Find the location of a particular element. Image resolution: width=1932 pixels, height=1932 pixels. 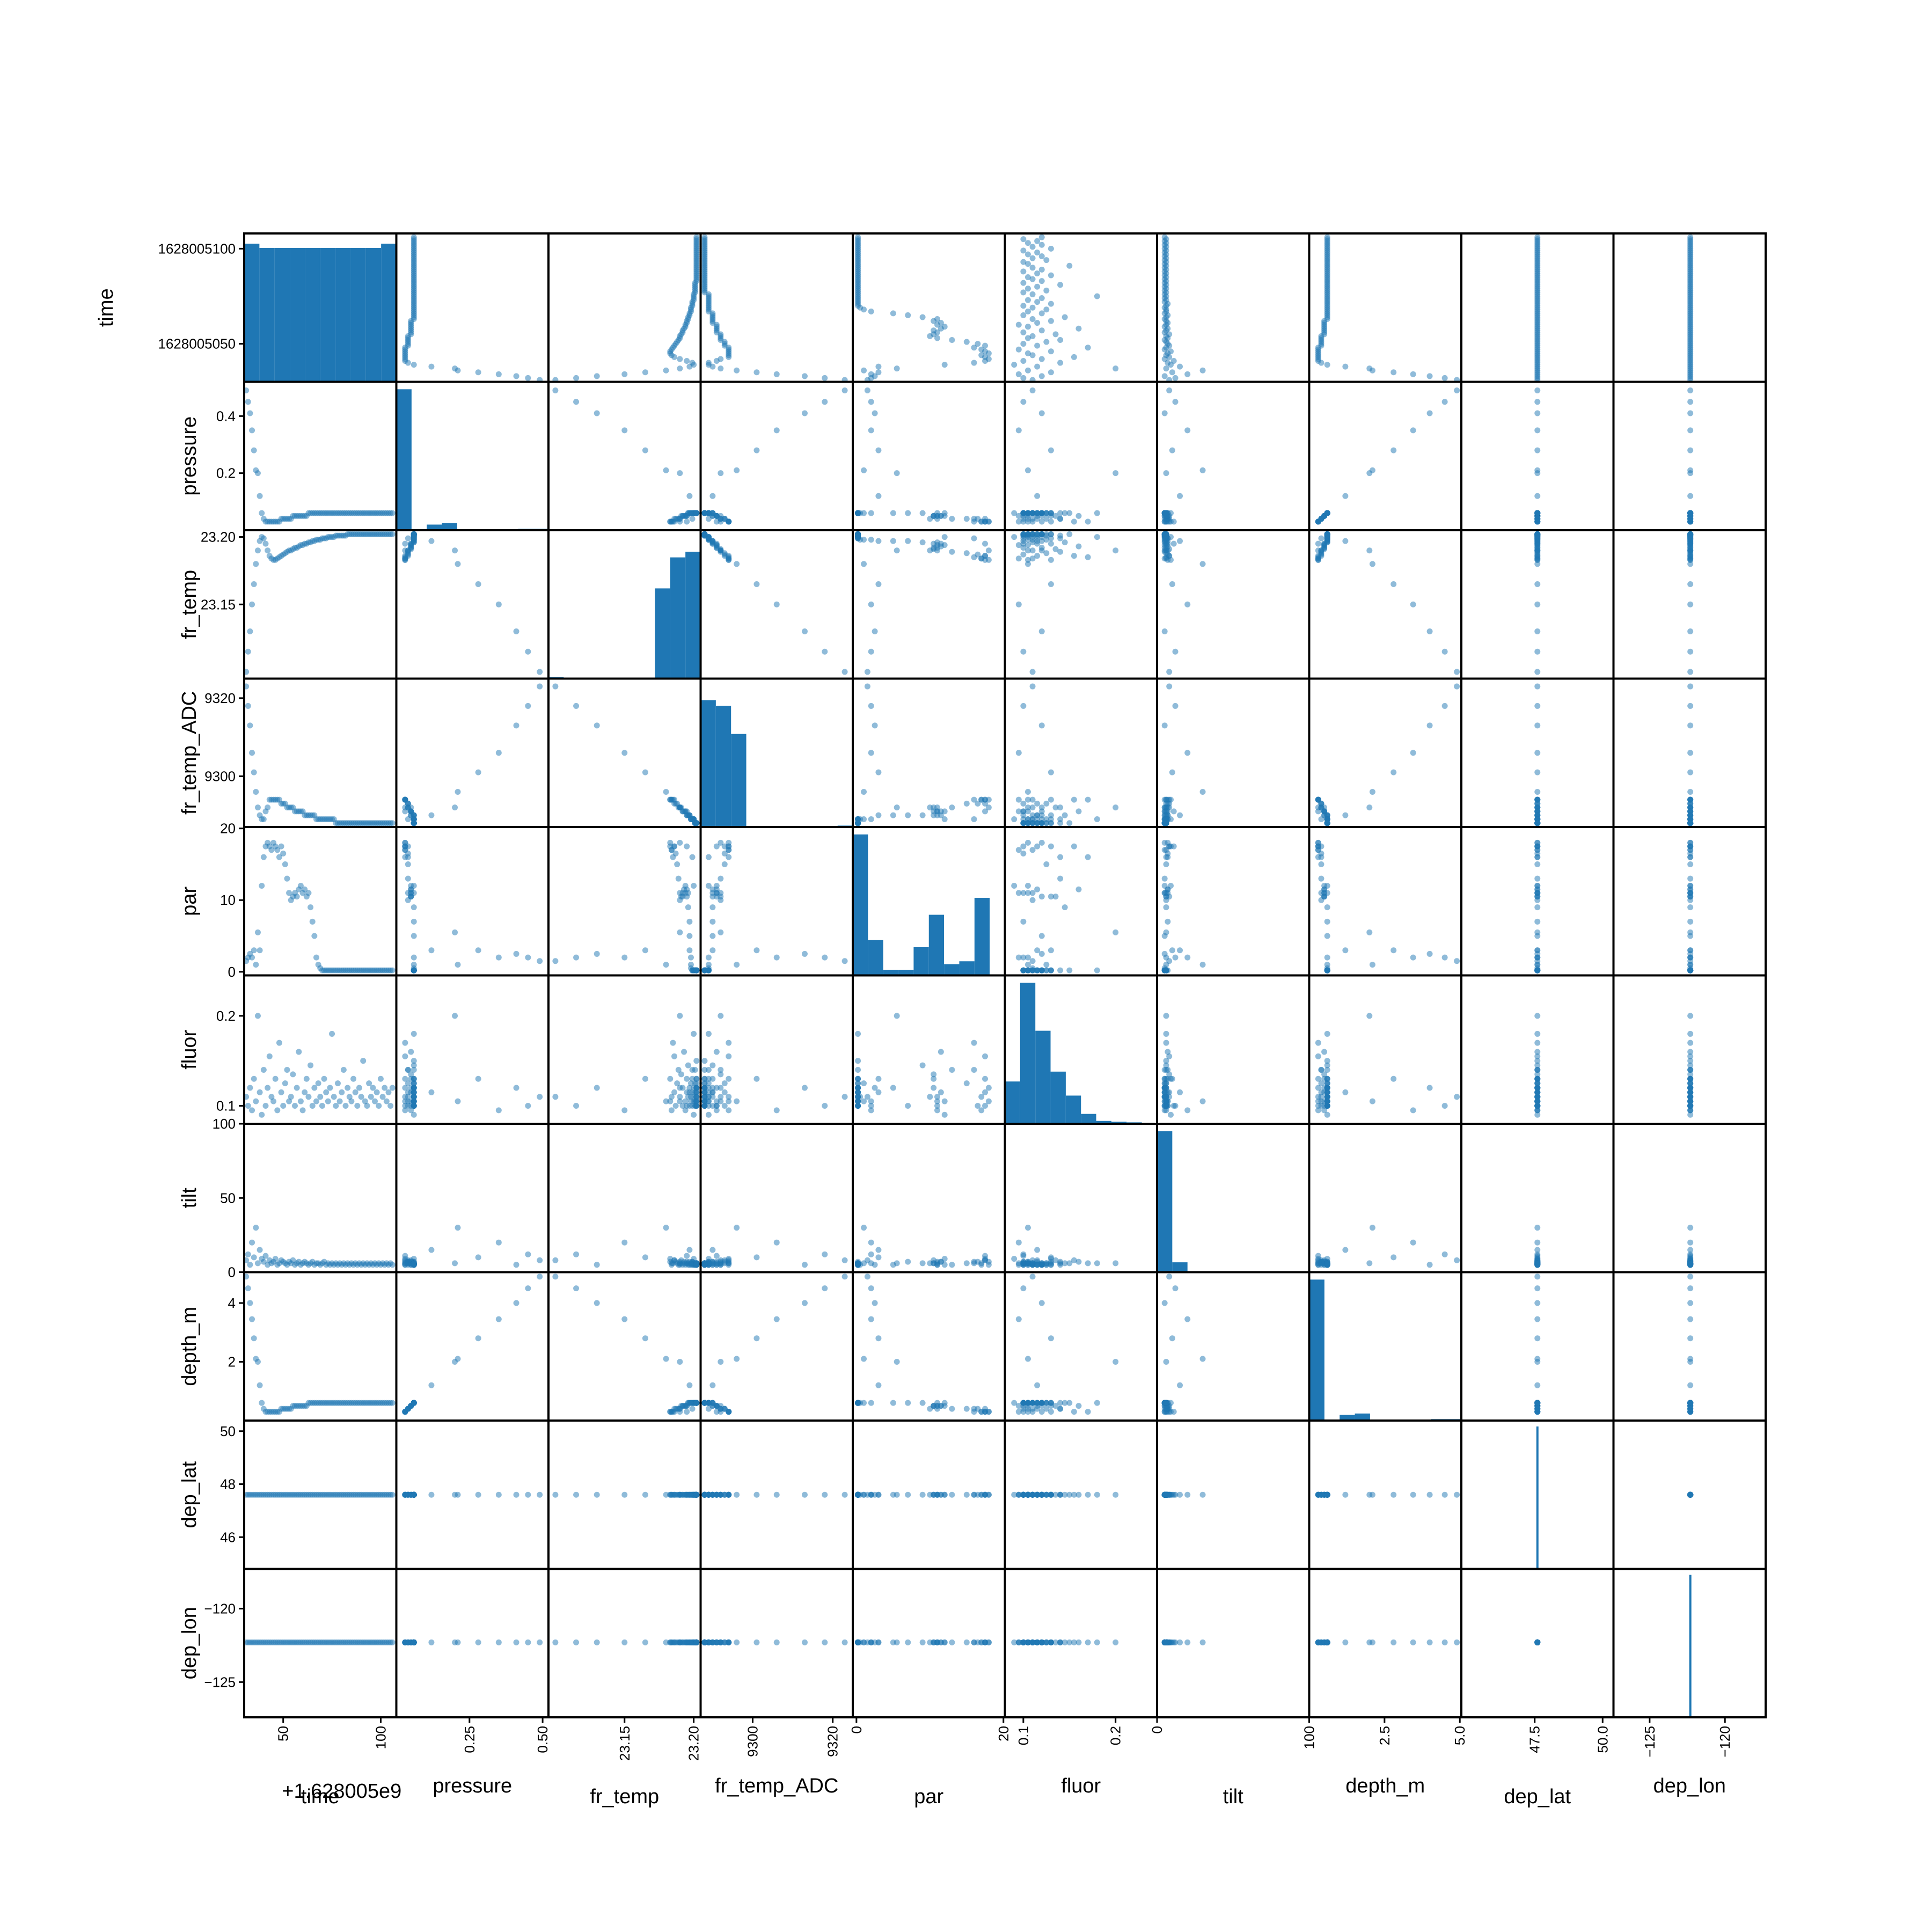

panel-time-vs-time is located at coordinates (320, 307).